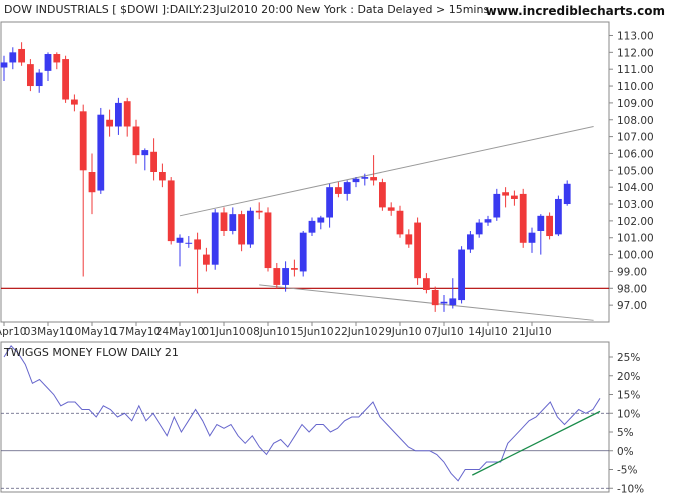 The width and height of the screenshot is (675, 500). What do you see at coordinates (635, 154) in the screenshot?
I see `price-y-tick-label: 106.00` at bounding box center [635, 154].